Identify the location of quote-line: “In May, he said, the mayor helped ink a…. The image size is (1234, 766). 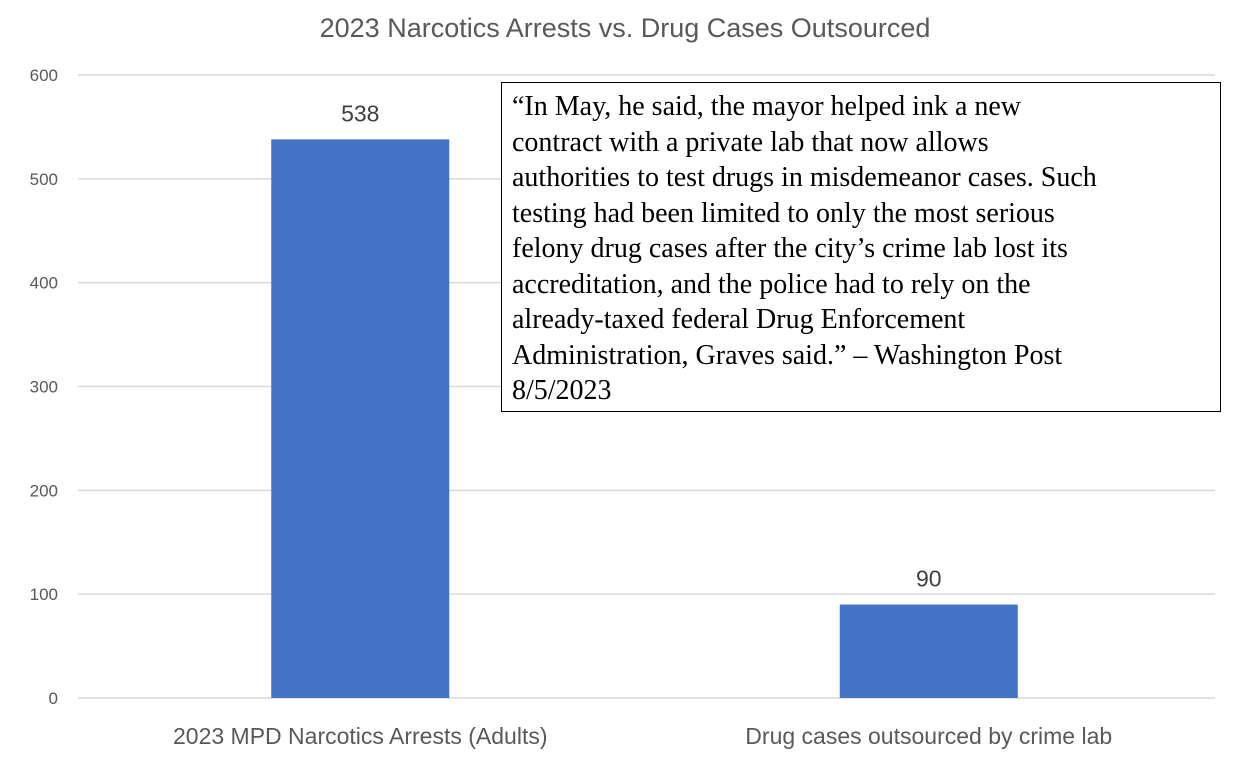
(767, 106).